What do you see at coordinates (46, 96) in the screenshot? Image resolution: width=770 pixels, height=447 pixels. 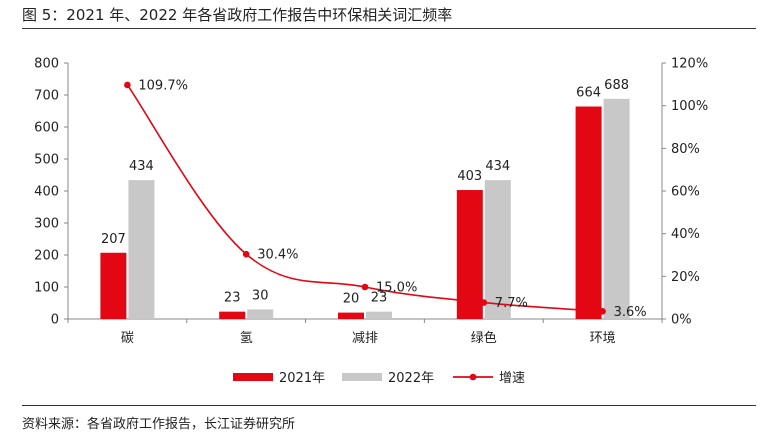 I see `left-axis-tick-label: 700` at bounding box center [46, 96].